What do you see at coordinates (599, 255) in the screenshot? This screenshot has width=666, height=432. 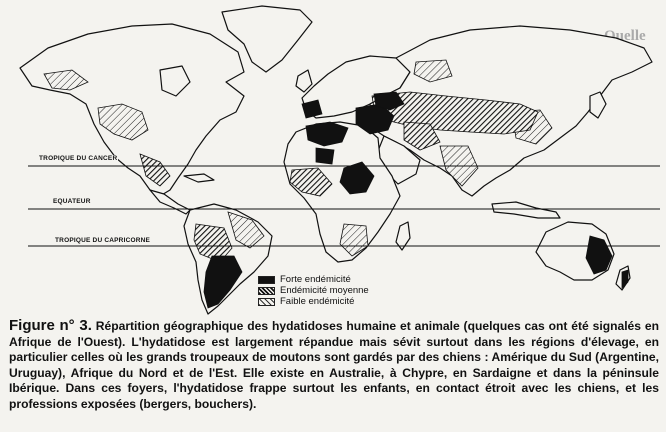 I see `high-endemic-australia` at bounding box center [599, 255].